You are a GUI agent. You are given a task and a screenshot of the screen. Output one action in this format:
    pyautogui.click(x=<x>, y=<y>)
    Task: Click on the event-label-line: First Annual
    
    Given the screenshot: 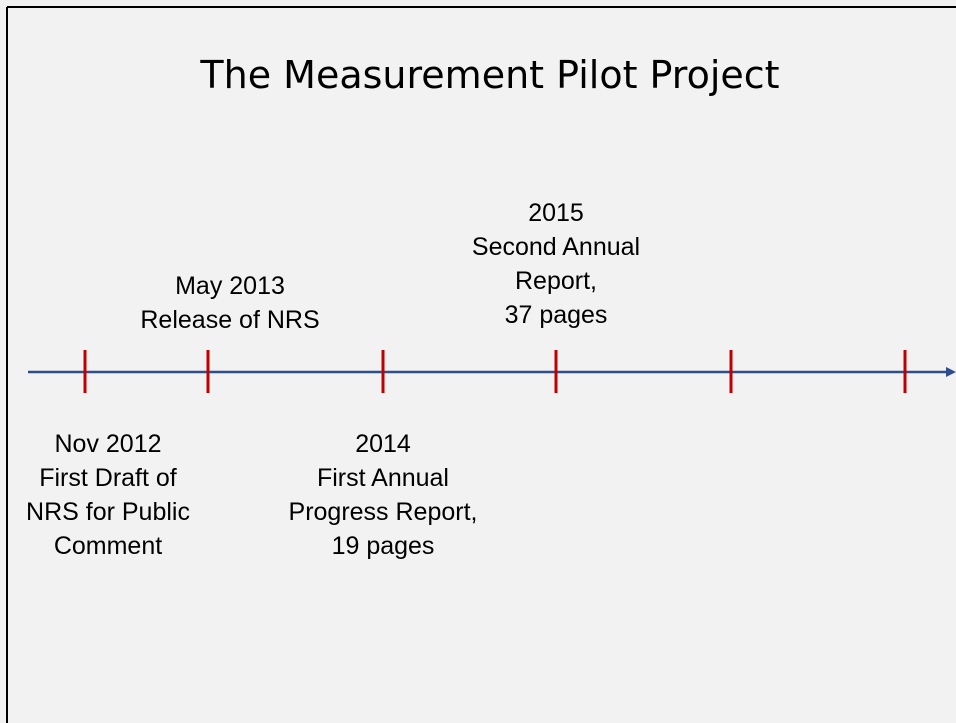 What is the action you would take?
    pyautogui.click(x=383, y=478)
    